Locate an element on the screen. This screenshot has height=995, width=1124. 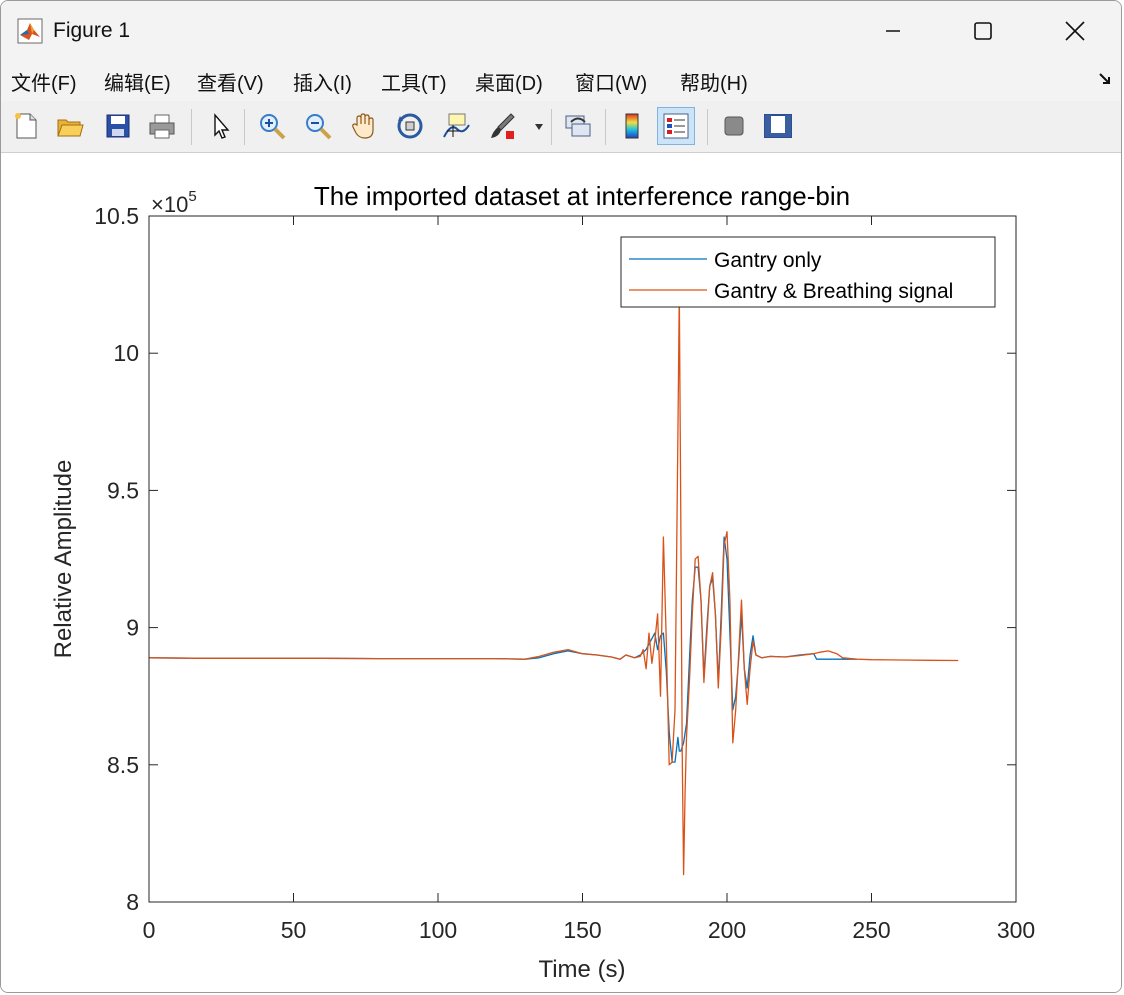
maximize-button is located at coordinates (983, 31).